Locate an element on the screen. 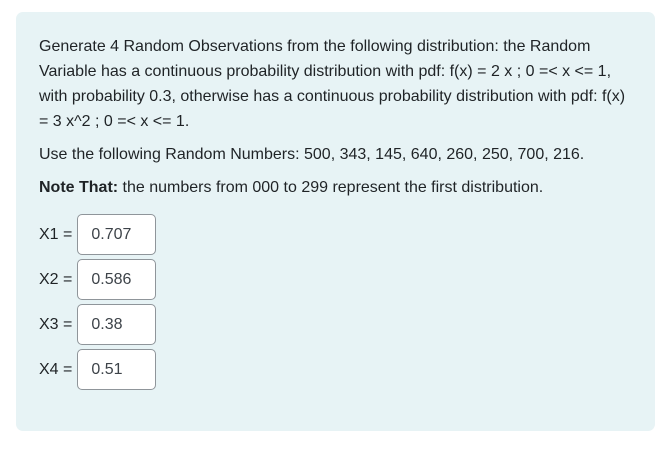 The height and width of the screenshot is (452, 667). note-label: Note That: is located at coordinates (79, 187).